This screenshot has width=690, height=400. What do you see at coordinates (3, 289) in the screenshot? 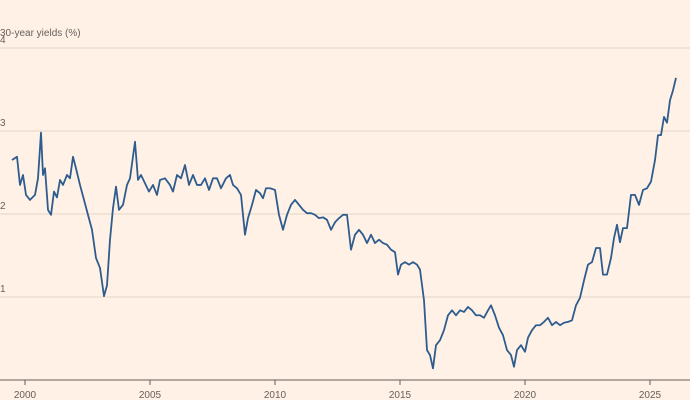
I see `y-tick-label: 1` at bounding box center [3, 289].